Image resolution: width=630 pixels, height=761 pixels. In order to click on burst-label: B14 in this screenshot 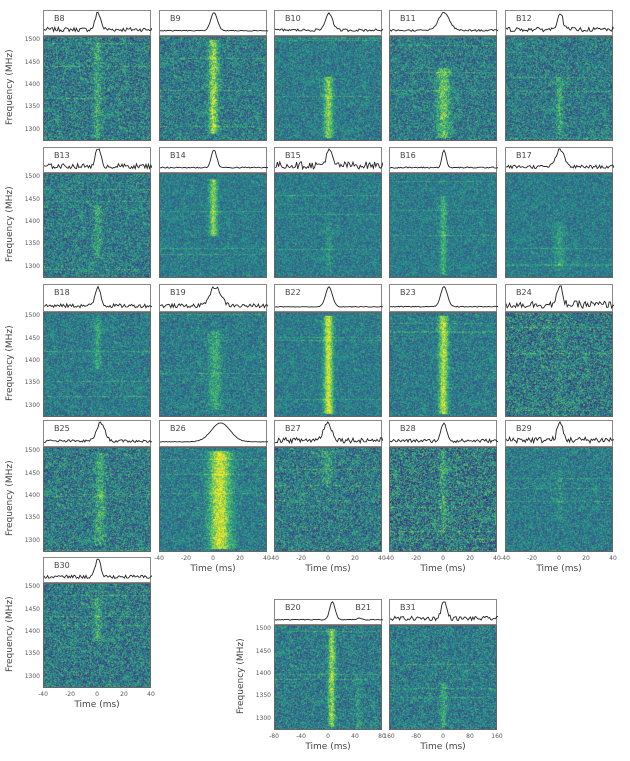, I will do `click(178, 155)`.